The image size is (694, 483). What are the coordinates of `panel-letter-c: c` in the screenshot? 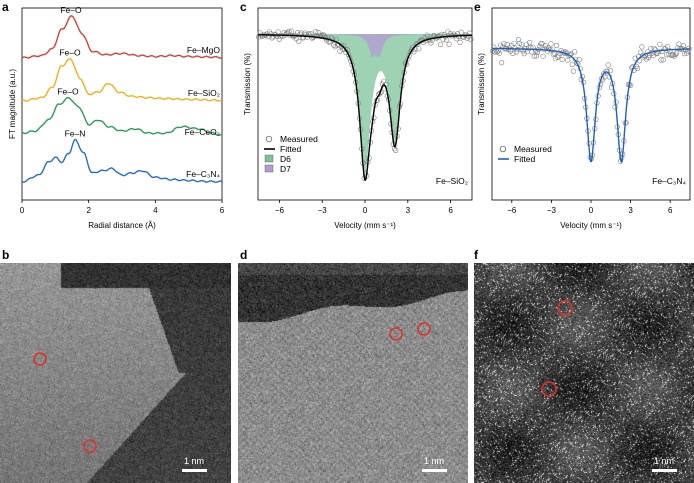 It's located at (243, 7).